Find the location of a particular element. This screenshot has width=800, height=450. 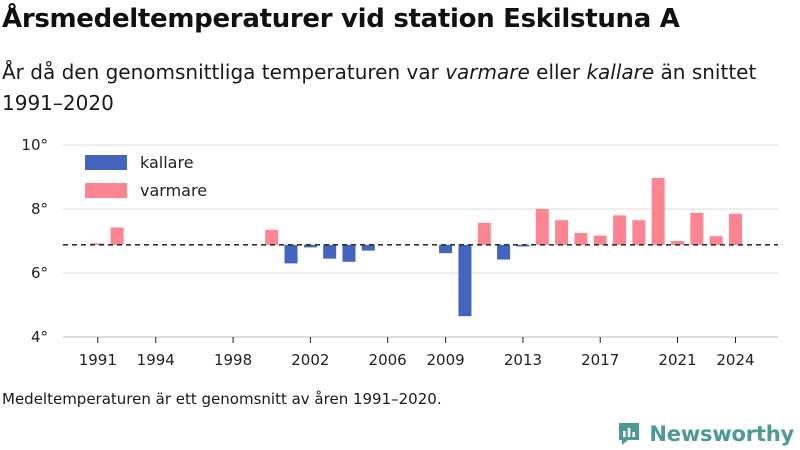

bar-2009 is located at coordinates (446, 249).